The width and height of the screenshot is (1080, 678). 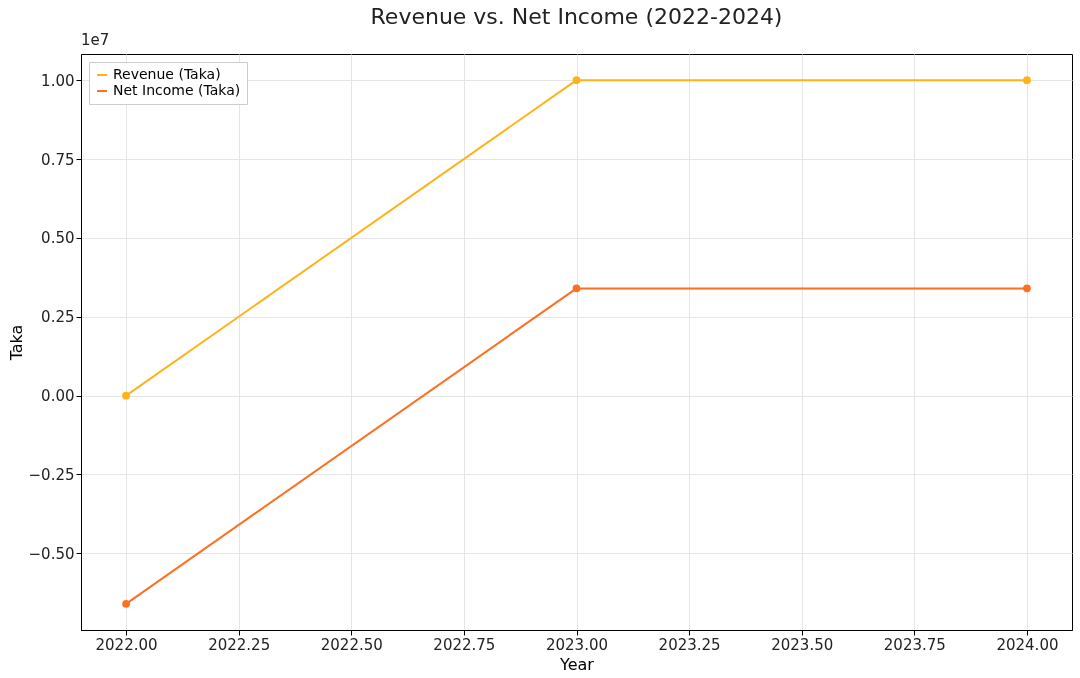 What do you see at coordinates (58, 317) in the screenshot?
I see `y-tick-label: 0.25` at bounding box center [58, 317].